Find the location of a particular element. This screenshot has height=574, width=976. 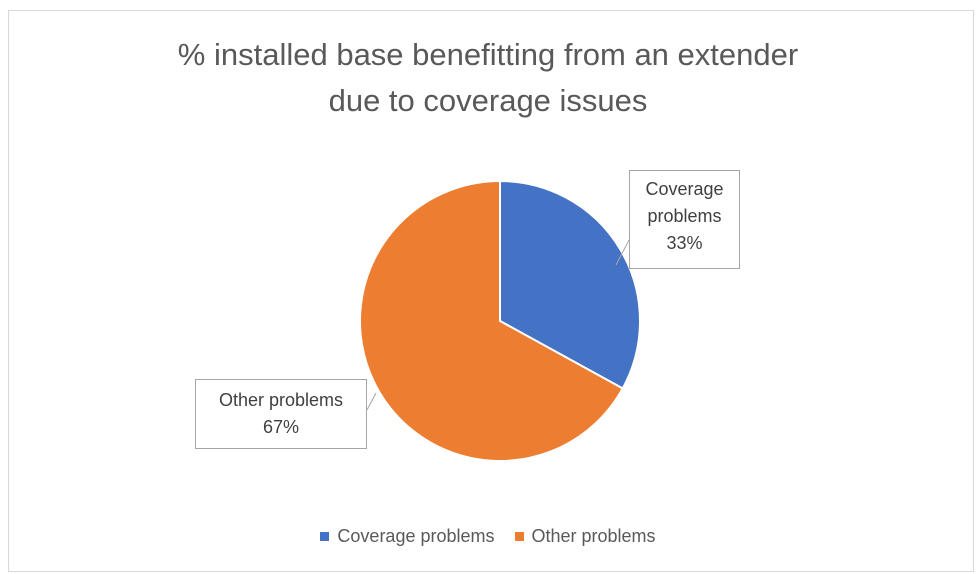

legend-item-coverage: Coverage problems is located at coordinates (407, 536).